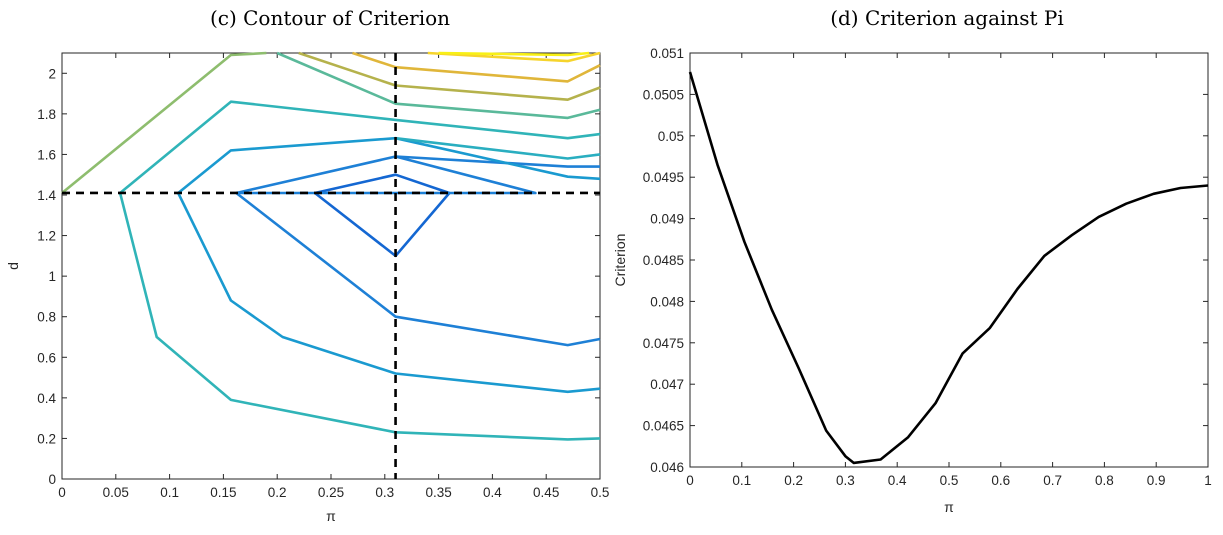 The height and width of the screenshot is (535, 1223). What do you see at coordinates (46, 398) in the screenshot?
I see `y-tick-label: 0.4` at bounding box center [46, 398].